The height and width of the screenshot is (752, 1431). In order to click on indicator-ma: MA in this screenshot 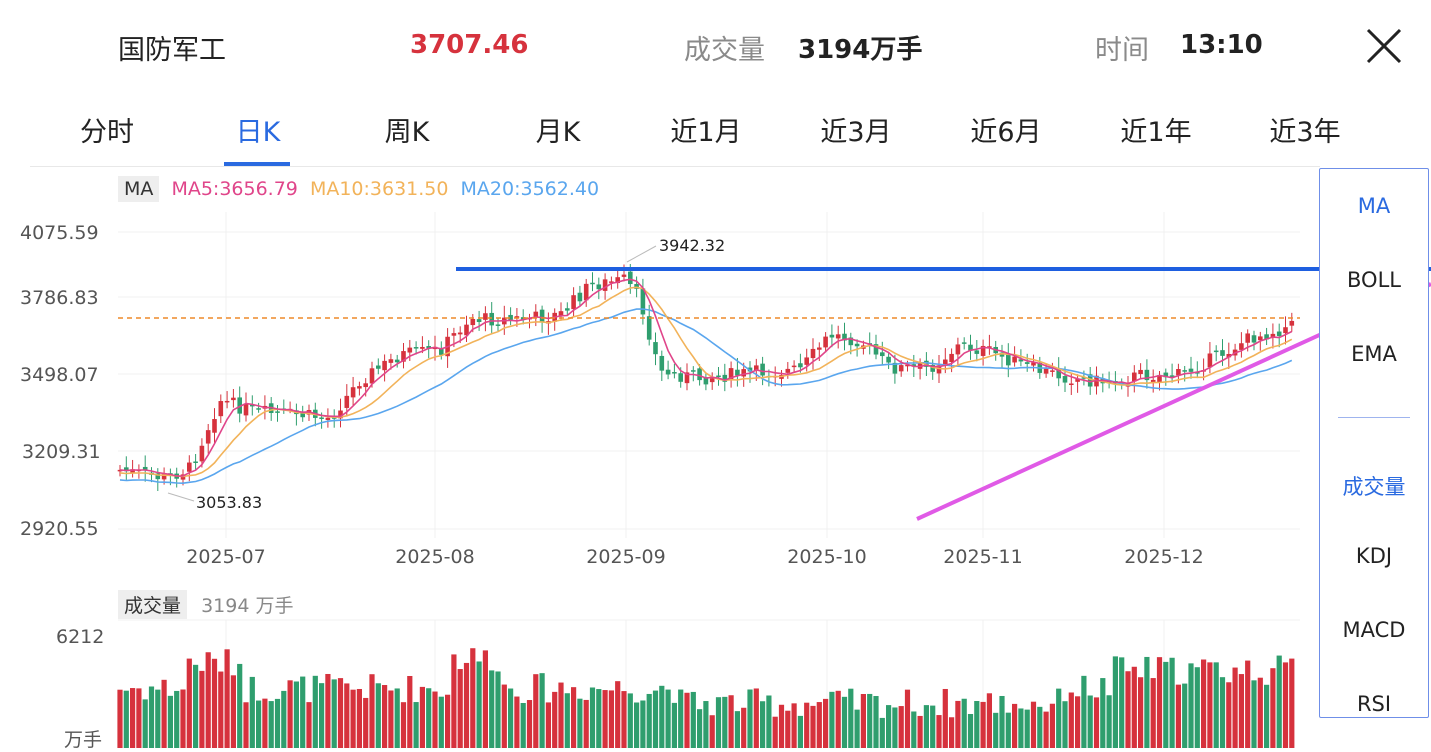, I will do `click(1374, 206)`.